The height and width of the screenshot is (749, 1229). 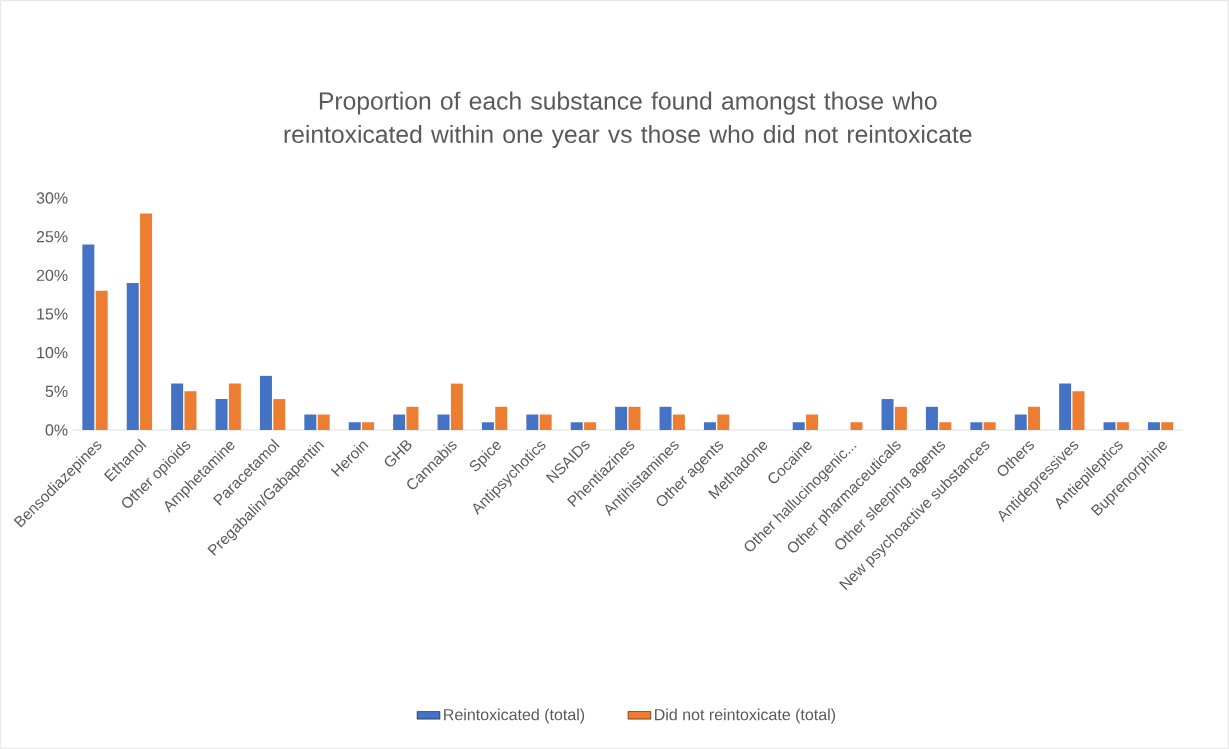 What do you see at coordinates (52, 314) in the screenshot?
I see `y-tick-label: 15%` at bounding box center [52, 314].